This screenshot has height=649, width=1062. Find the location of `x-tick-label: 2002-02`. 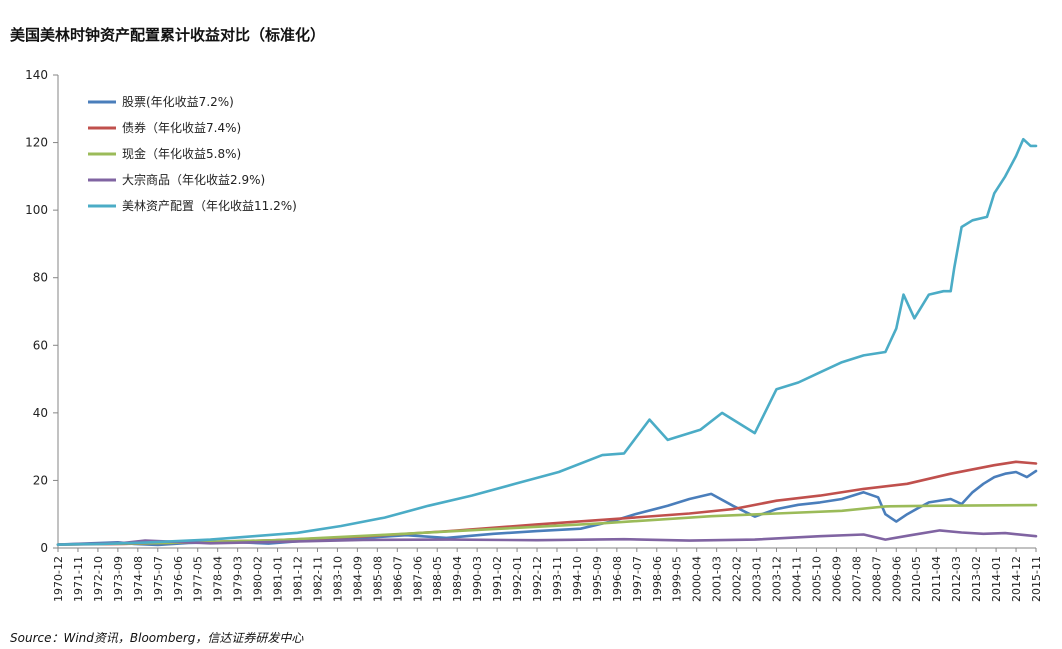

x-tick-label: 2002-02 is located at coordinates (737, 579).